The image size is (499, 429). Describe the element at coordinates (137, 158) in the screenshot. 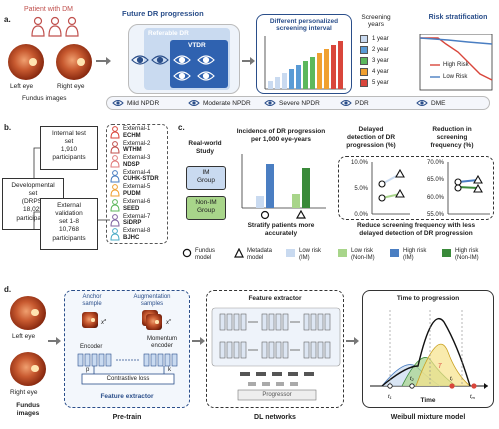

I see `external-name: External-3` at that location.